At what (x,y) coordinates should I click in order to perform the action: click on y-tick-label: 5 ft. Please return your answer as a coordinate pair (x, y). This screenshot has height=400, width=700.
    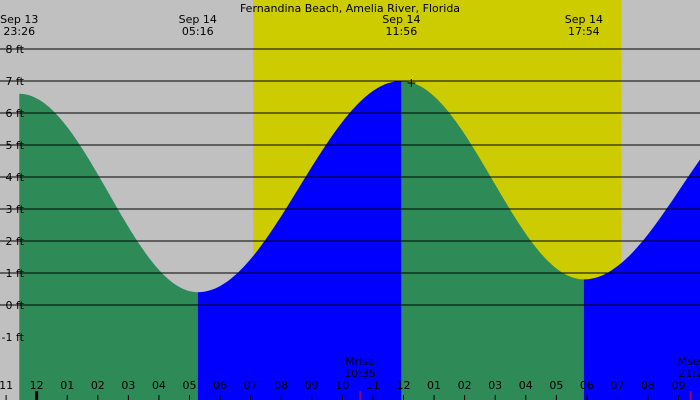
    Looking at the image, I should click on (15, 145).